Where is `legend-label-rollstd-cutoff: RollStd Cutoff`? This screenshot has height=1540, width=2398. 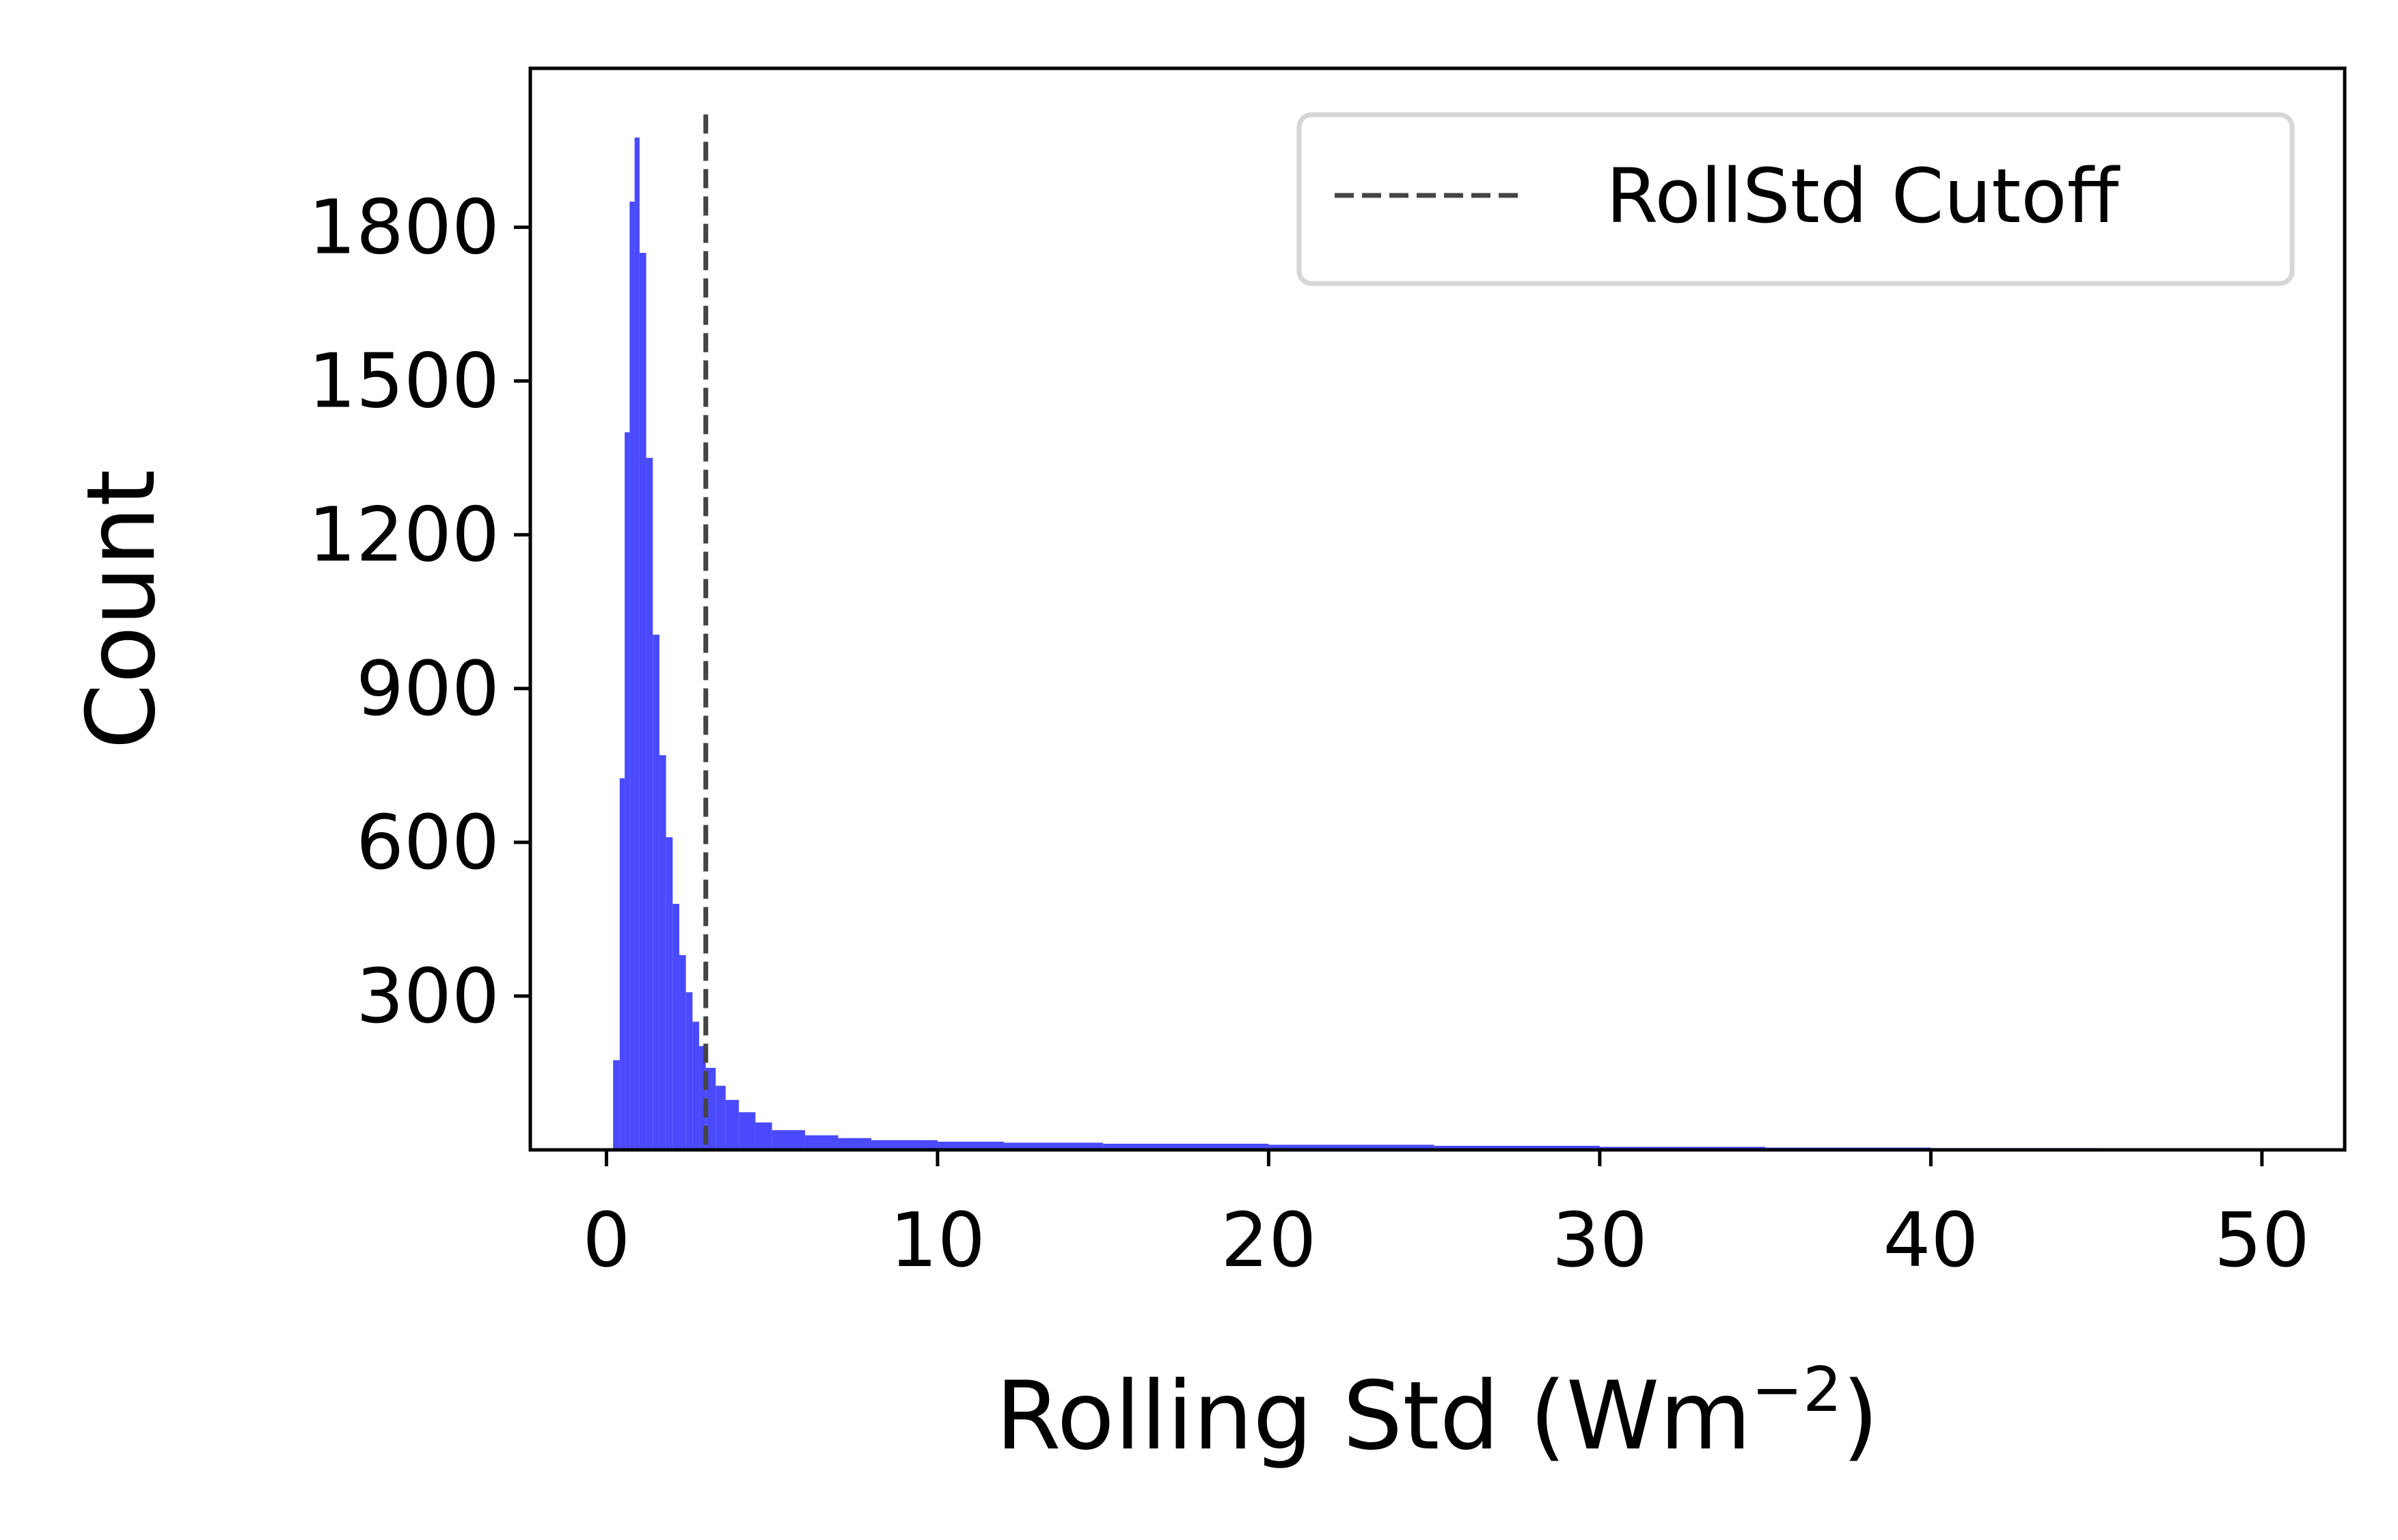 legend-label-rollstd-cutoff: RollStd Cutoff is located at coordinates (1864, 196).